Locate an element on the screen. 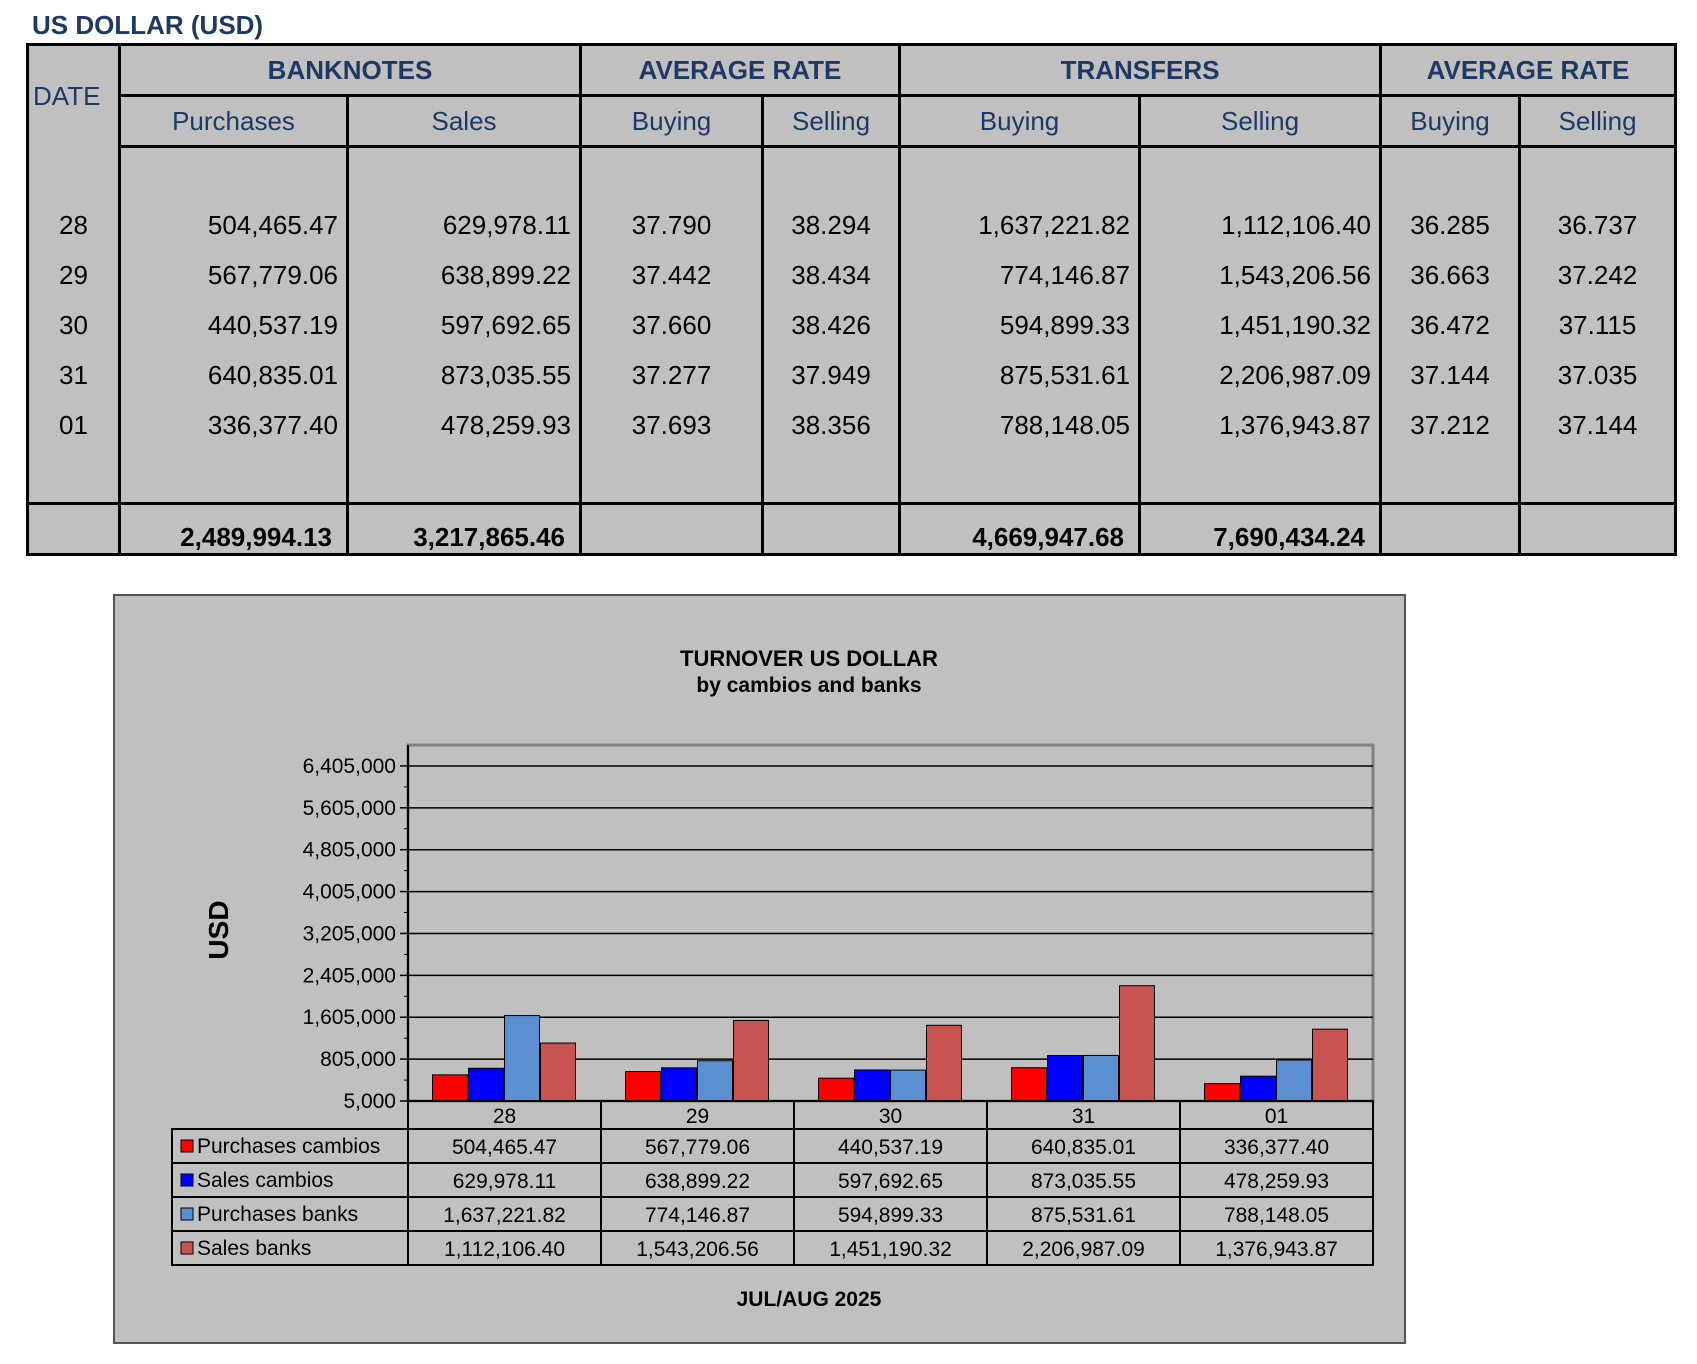 The height and width of the screenshot is (1364, 1697). y-tick-label: 4,005,000 is located at coordinates (349, 892).